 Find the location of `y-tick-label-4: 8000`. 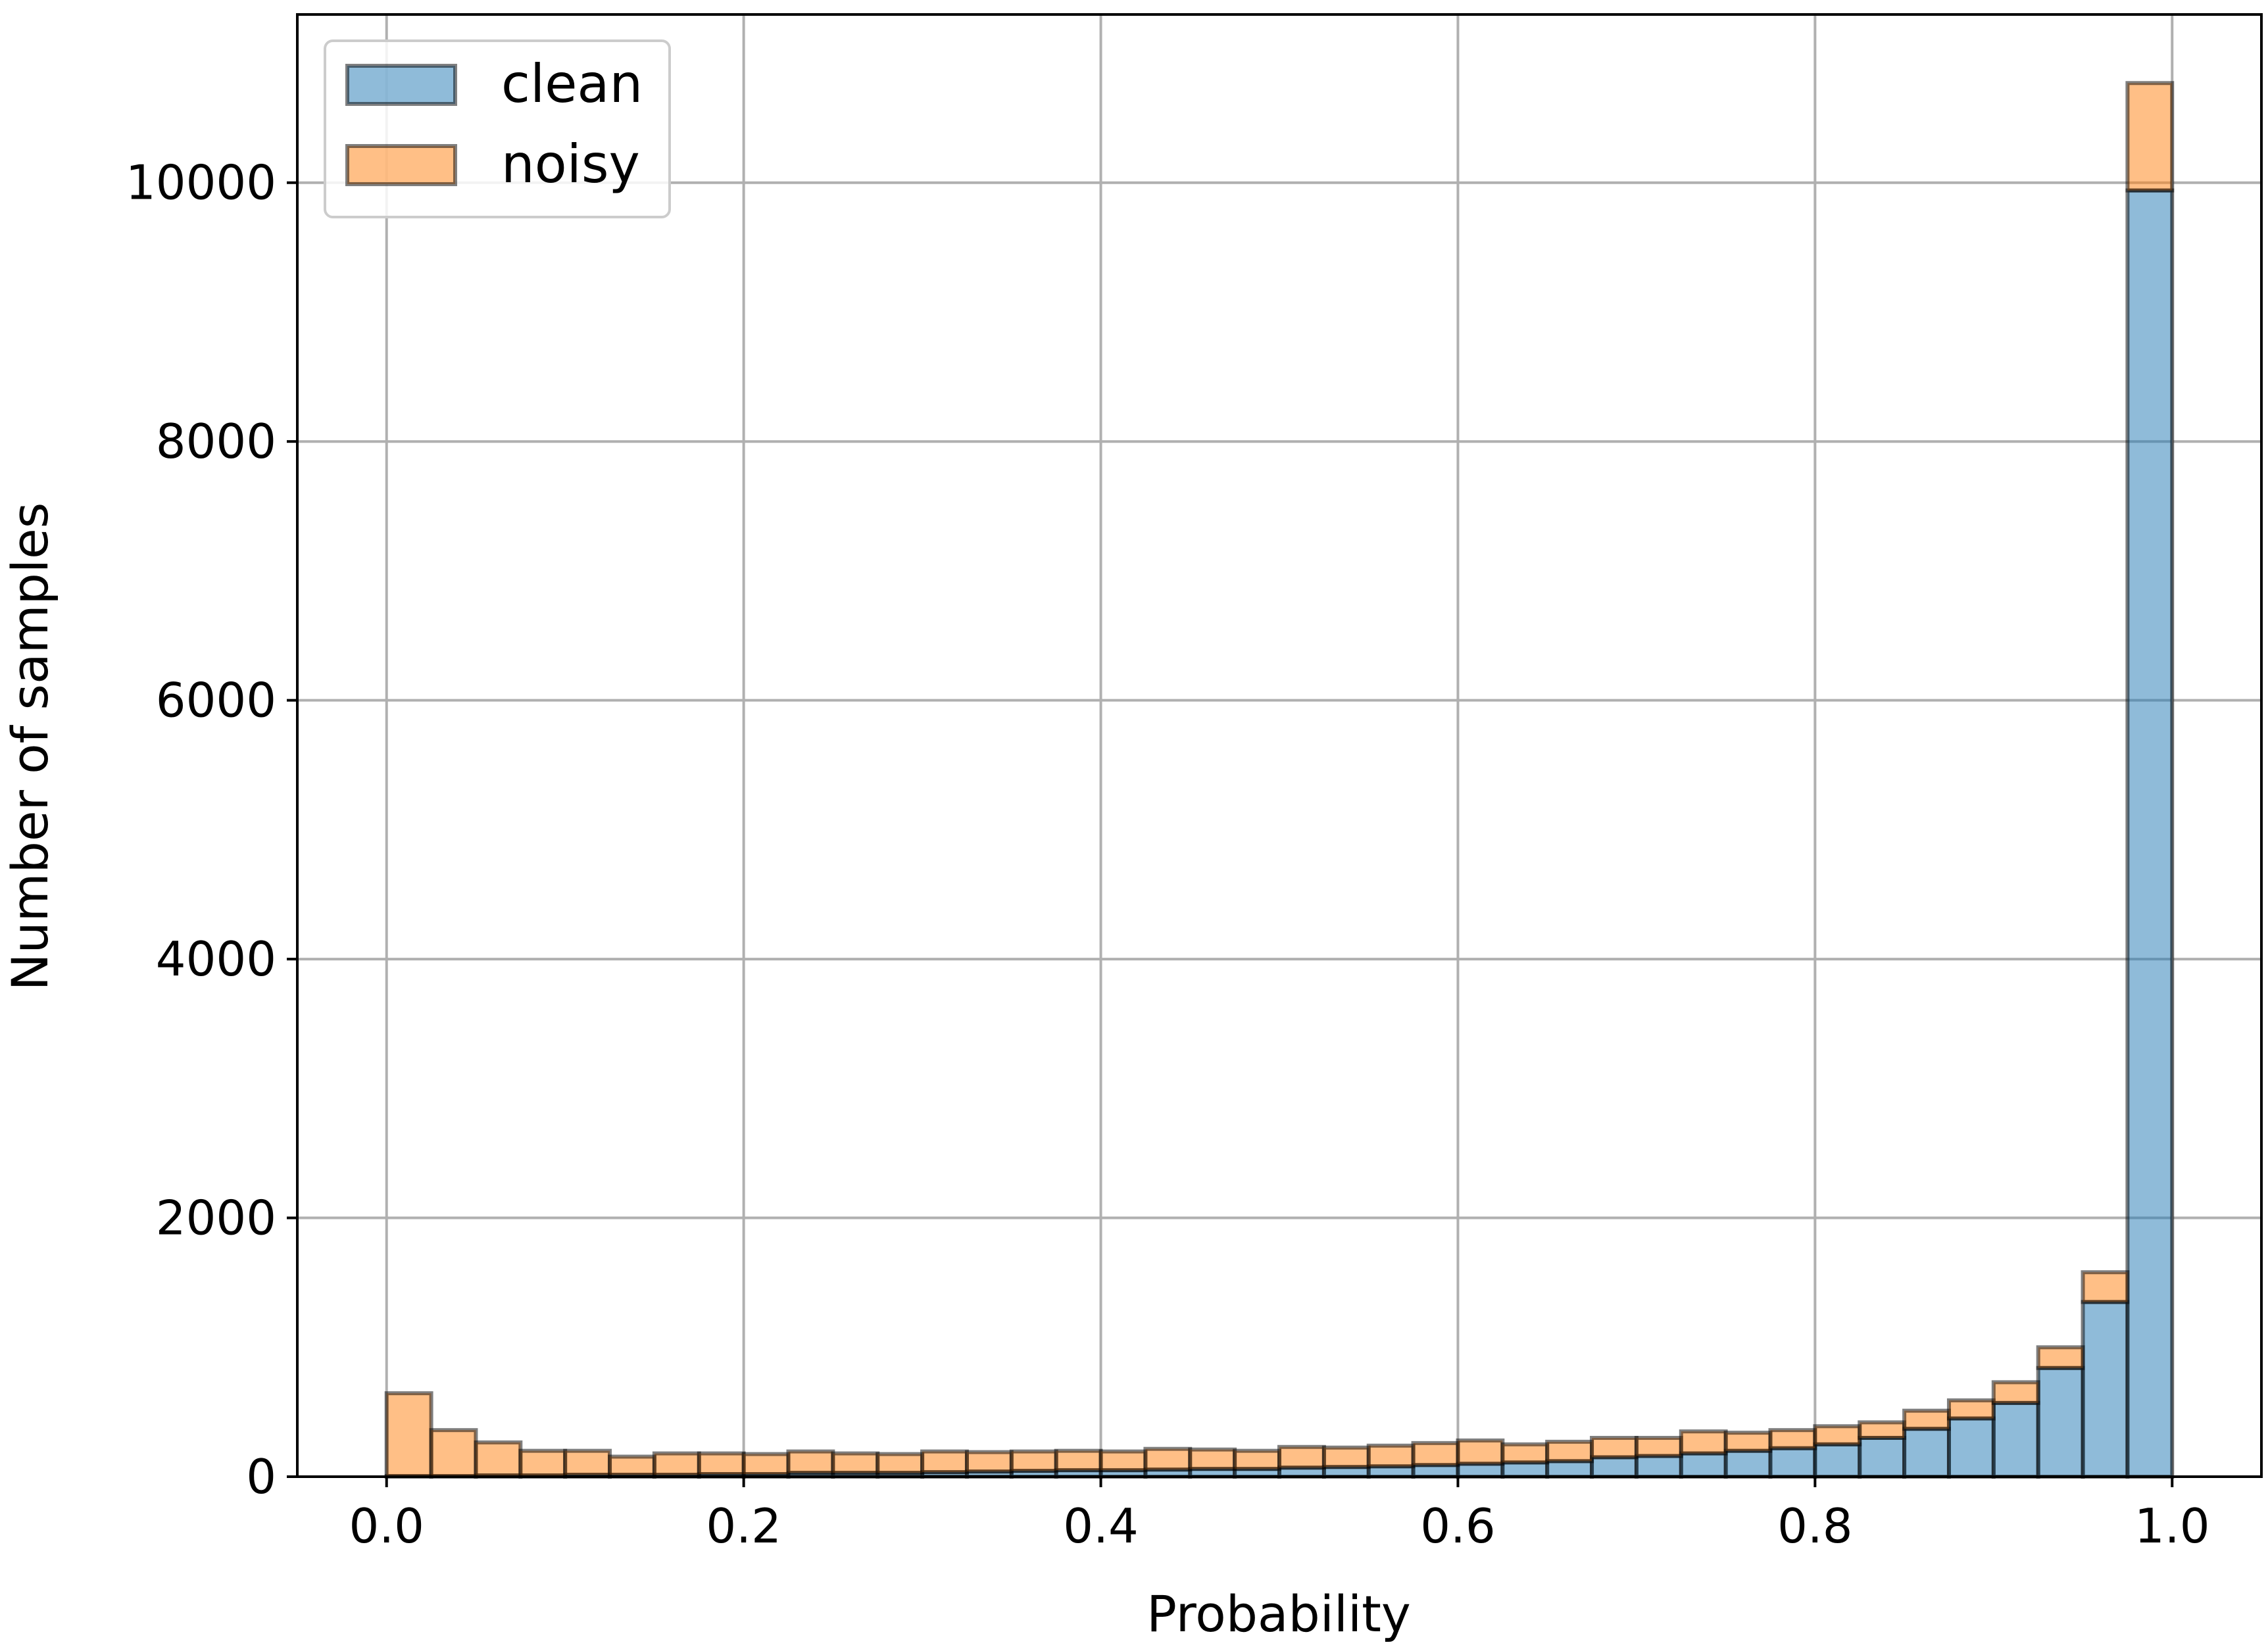

y-tick-label-4: 8000 is located at coordinates (216, 441).